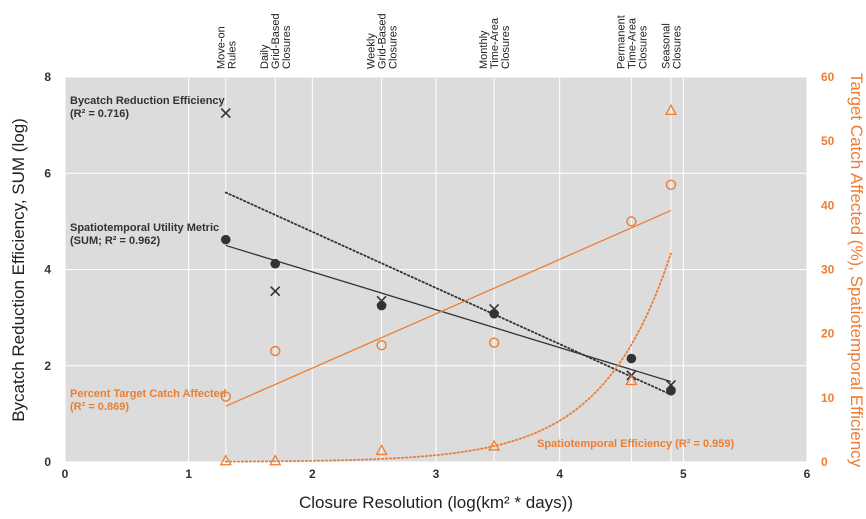  I want to click on annotation-utility: Spatiotemporal Utility Metric, so click(144, 228).